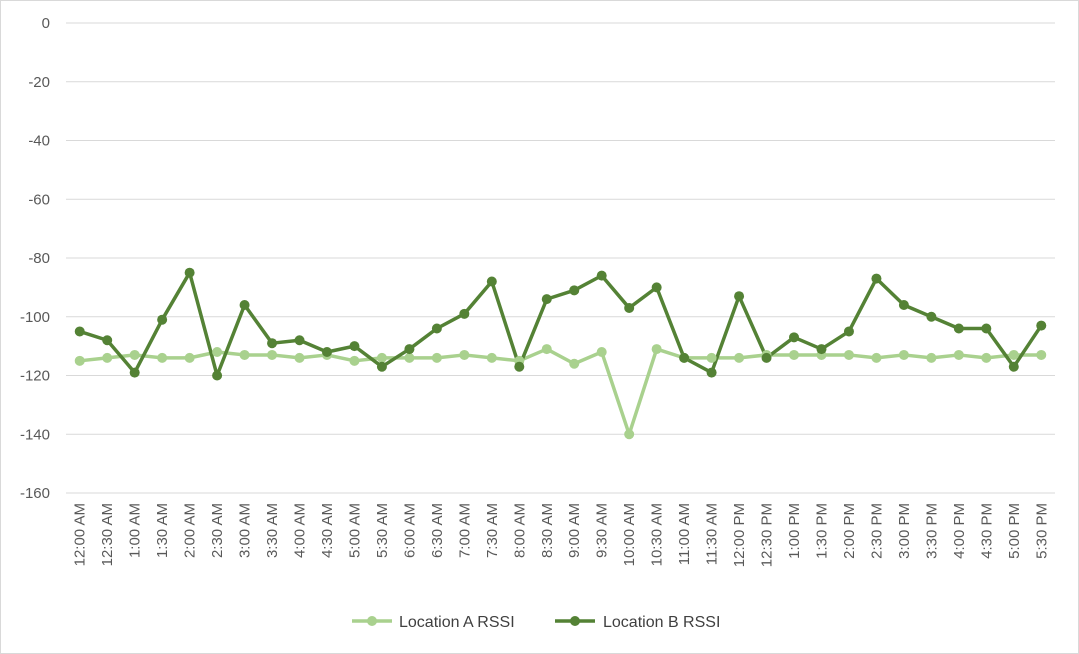 The height and width of the screenshot is (654, 1079). I want to click on x-tick-label: 12:00 PM, so click(739, 535).